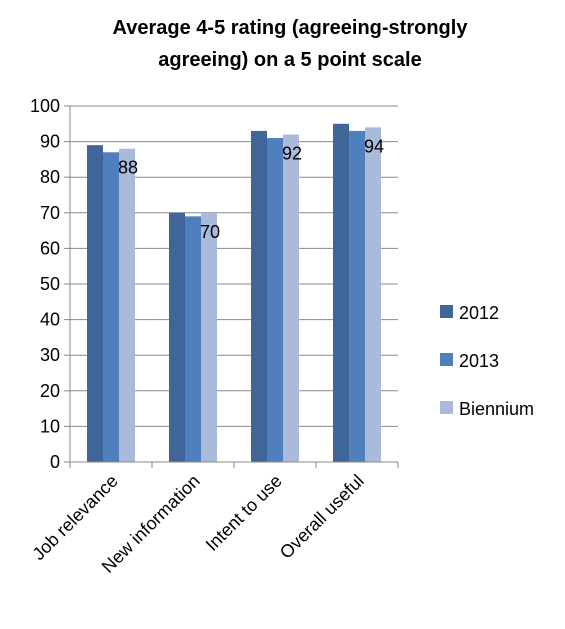  Describe the element at coordinates (177, 337) in the screenshot. I see `bar-2012-new-information` at that location.